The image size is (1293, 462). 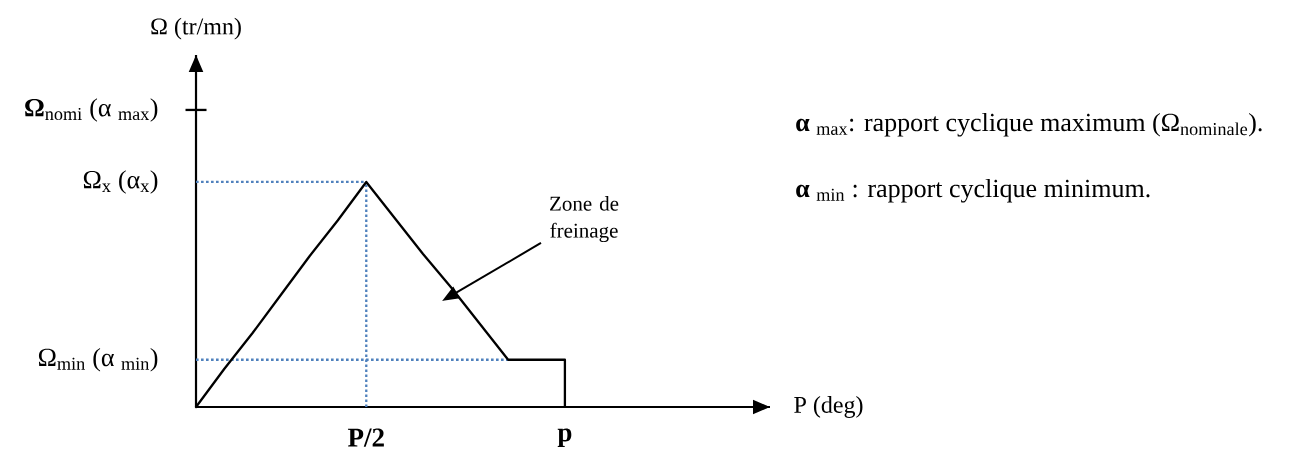 I want to click on x-tick-label: P/2, so click(x=365, y=437).